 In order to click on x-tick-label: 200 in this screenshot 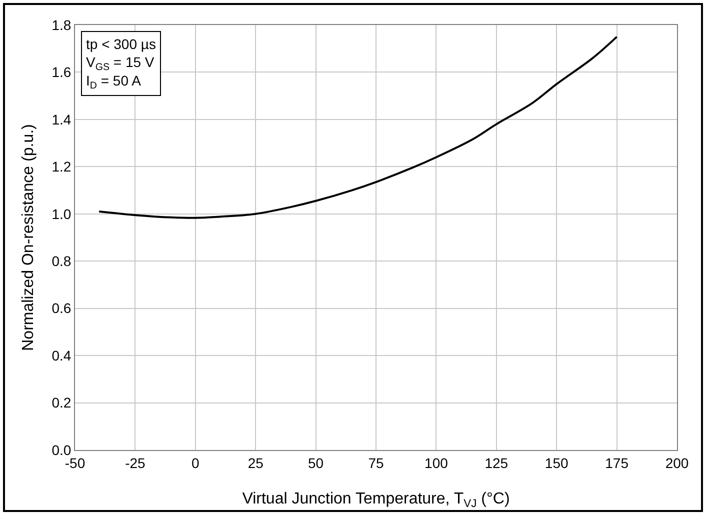, I will do `click(677, 462)`.